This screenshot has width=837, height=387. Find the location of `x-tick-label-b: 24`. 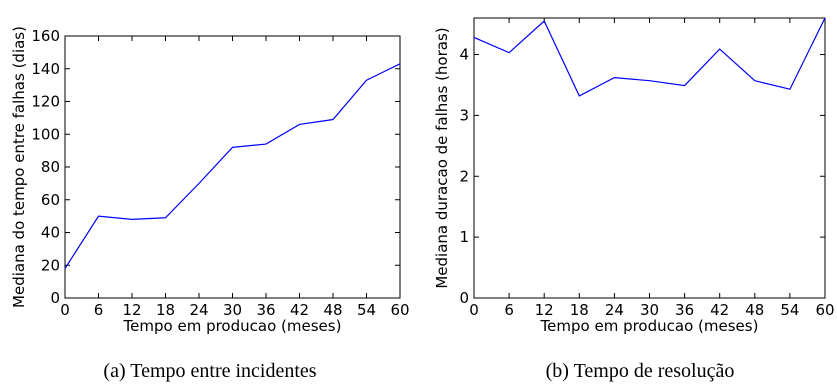

x-tick-label-b: 24 is located at coordinates (614, 310).